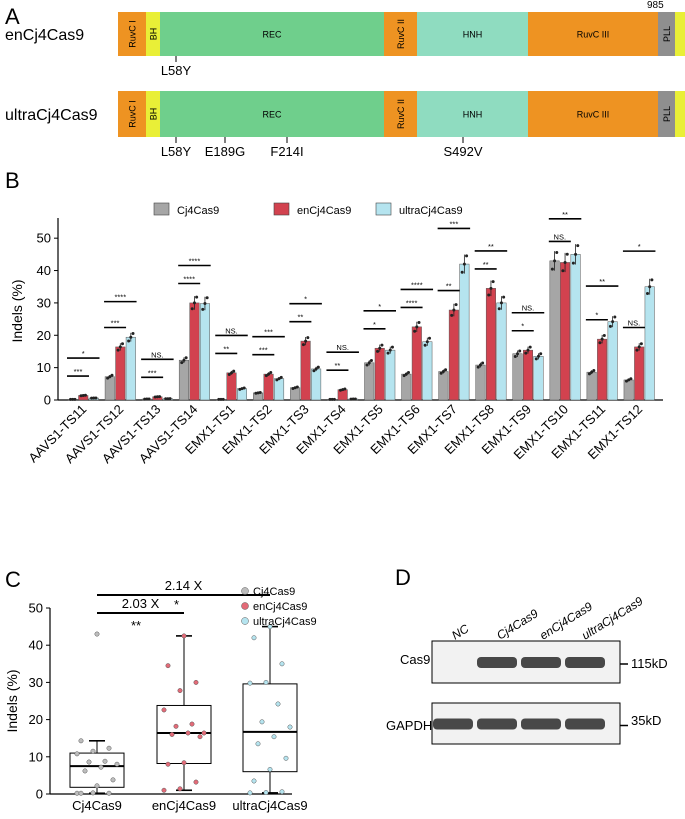 The height and width of the screenshot is (819, 685). I want to click on b-sig-label-en-emx1-ts6: ****, so click(412, 302).